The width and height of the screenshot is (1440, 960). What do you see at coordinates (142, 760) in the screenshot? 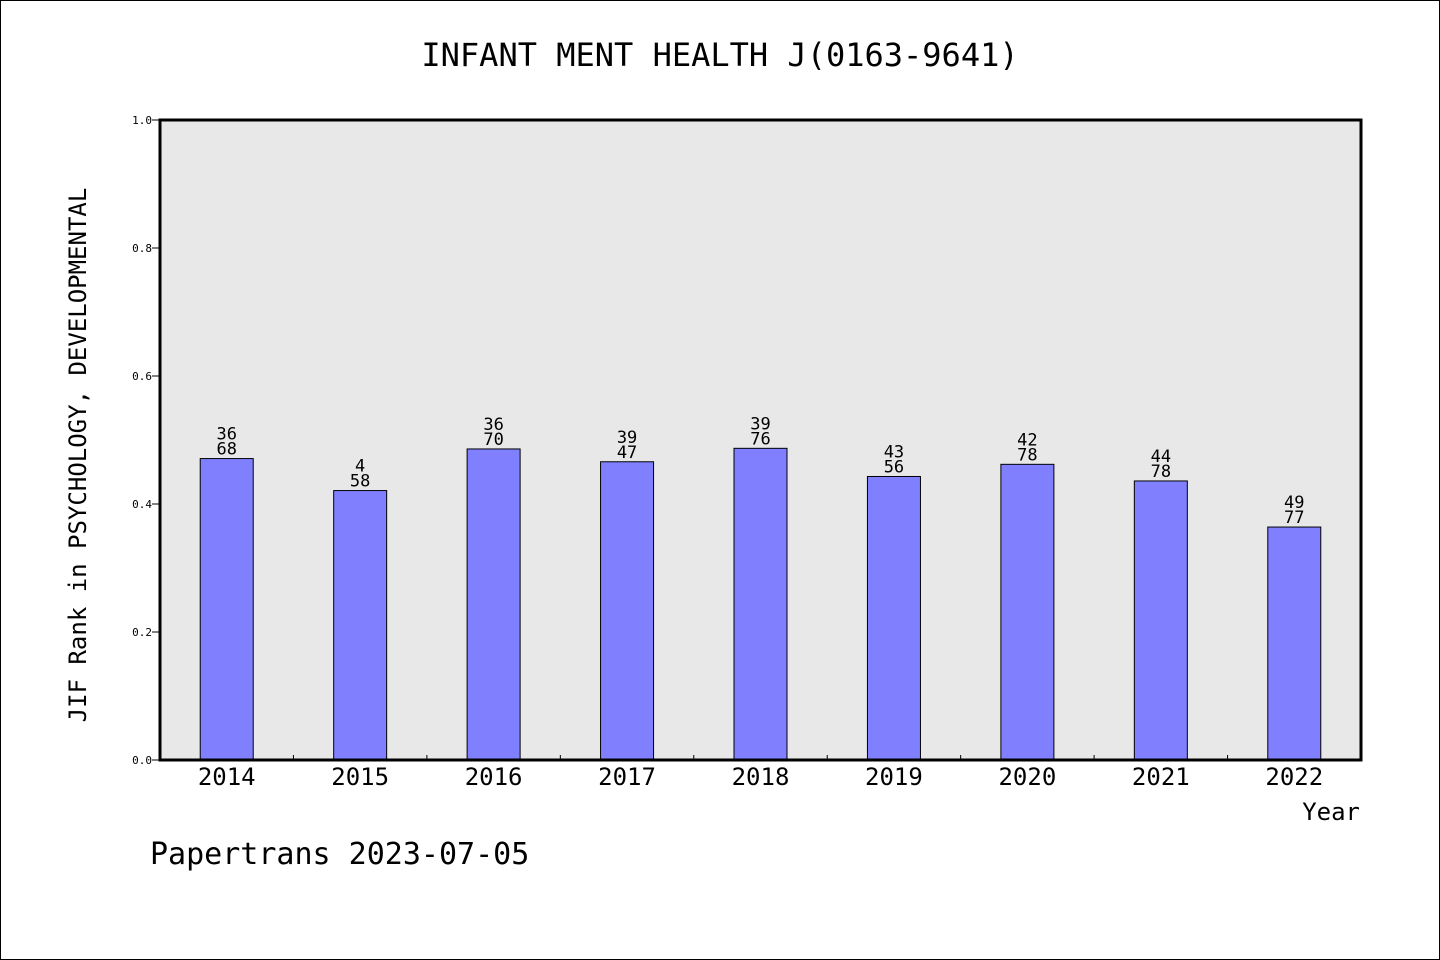
I see `y-tick-label: 0.0` at bounding box center [142, 760].